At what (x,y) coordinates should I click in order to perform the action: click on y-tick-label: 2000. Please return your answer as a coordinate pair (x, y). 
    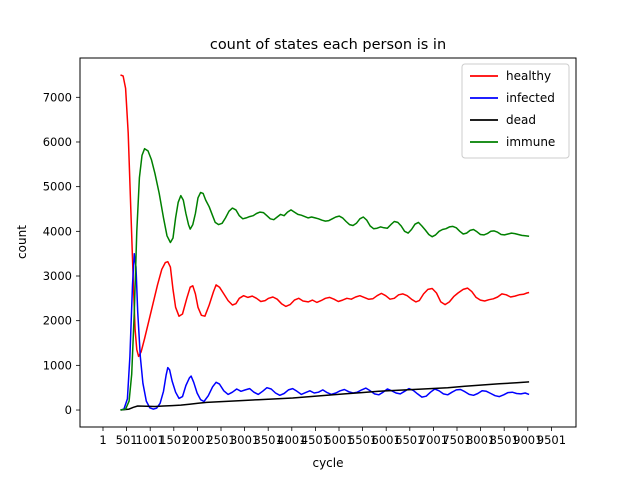
    Looking at the image, I should click on (57, 321).